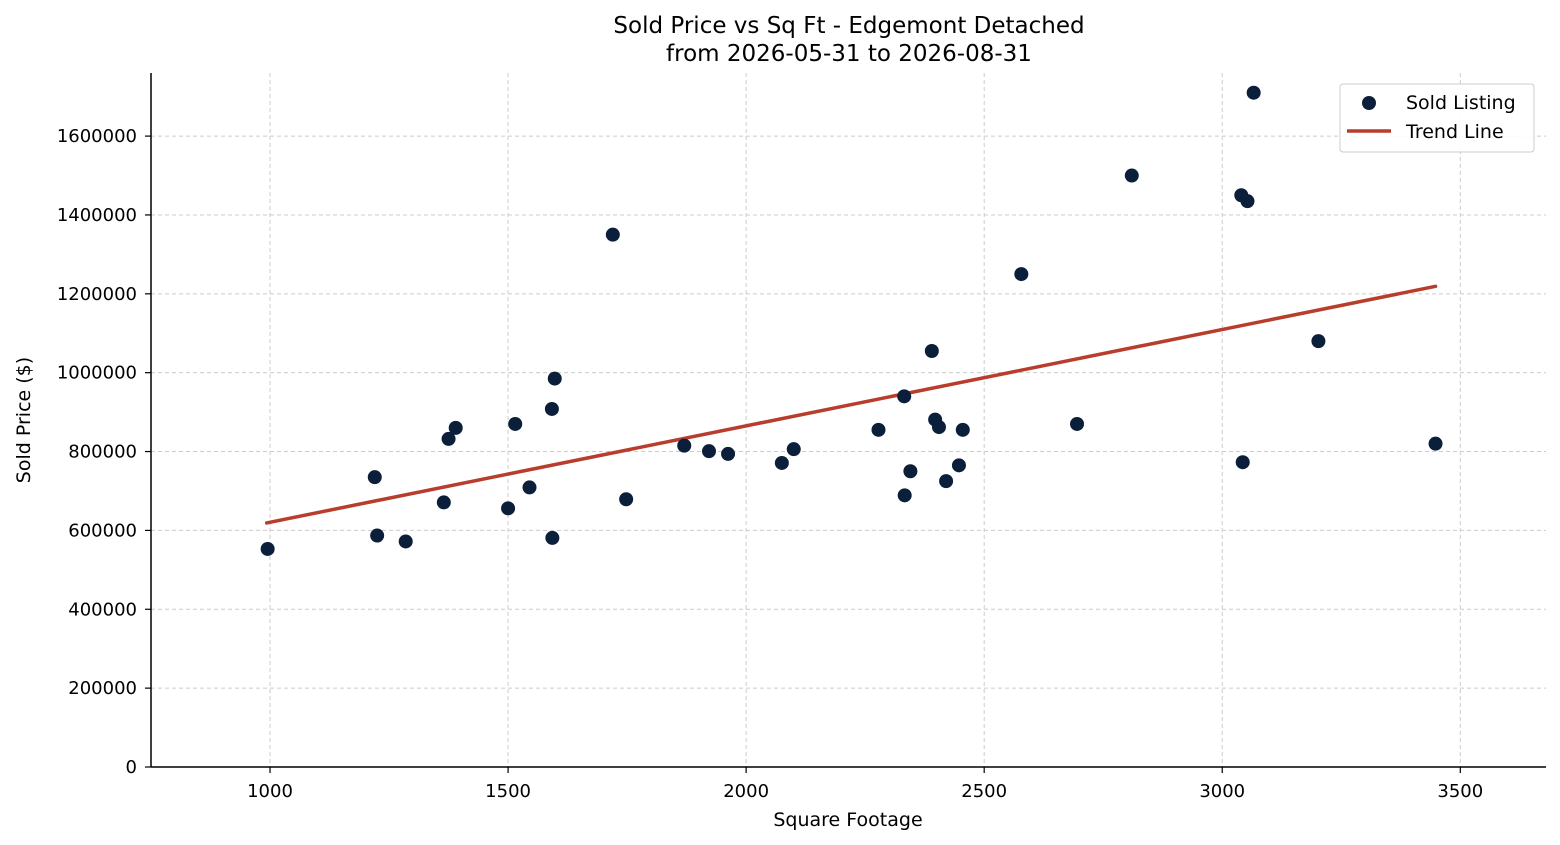  Describe the element at coordinates (746, 791) in the screenshot. I see `x-tick-label: 2000` at that location.